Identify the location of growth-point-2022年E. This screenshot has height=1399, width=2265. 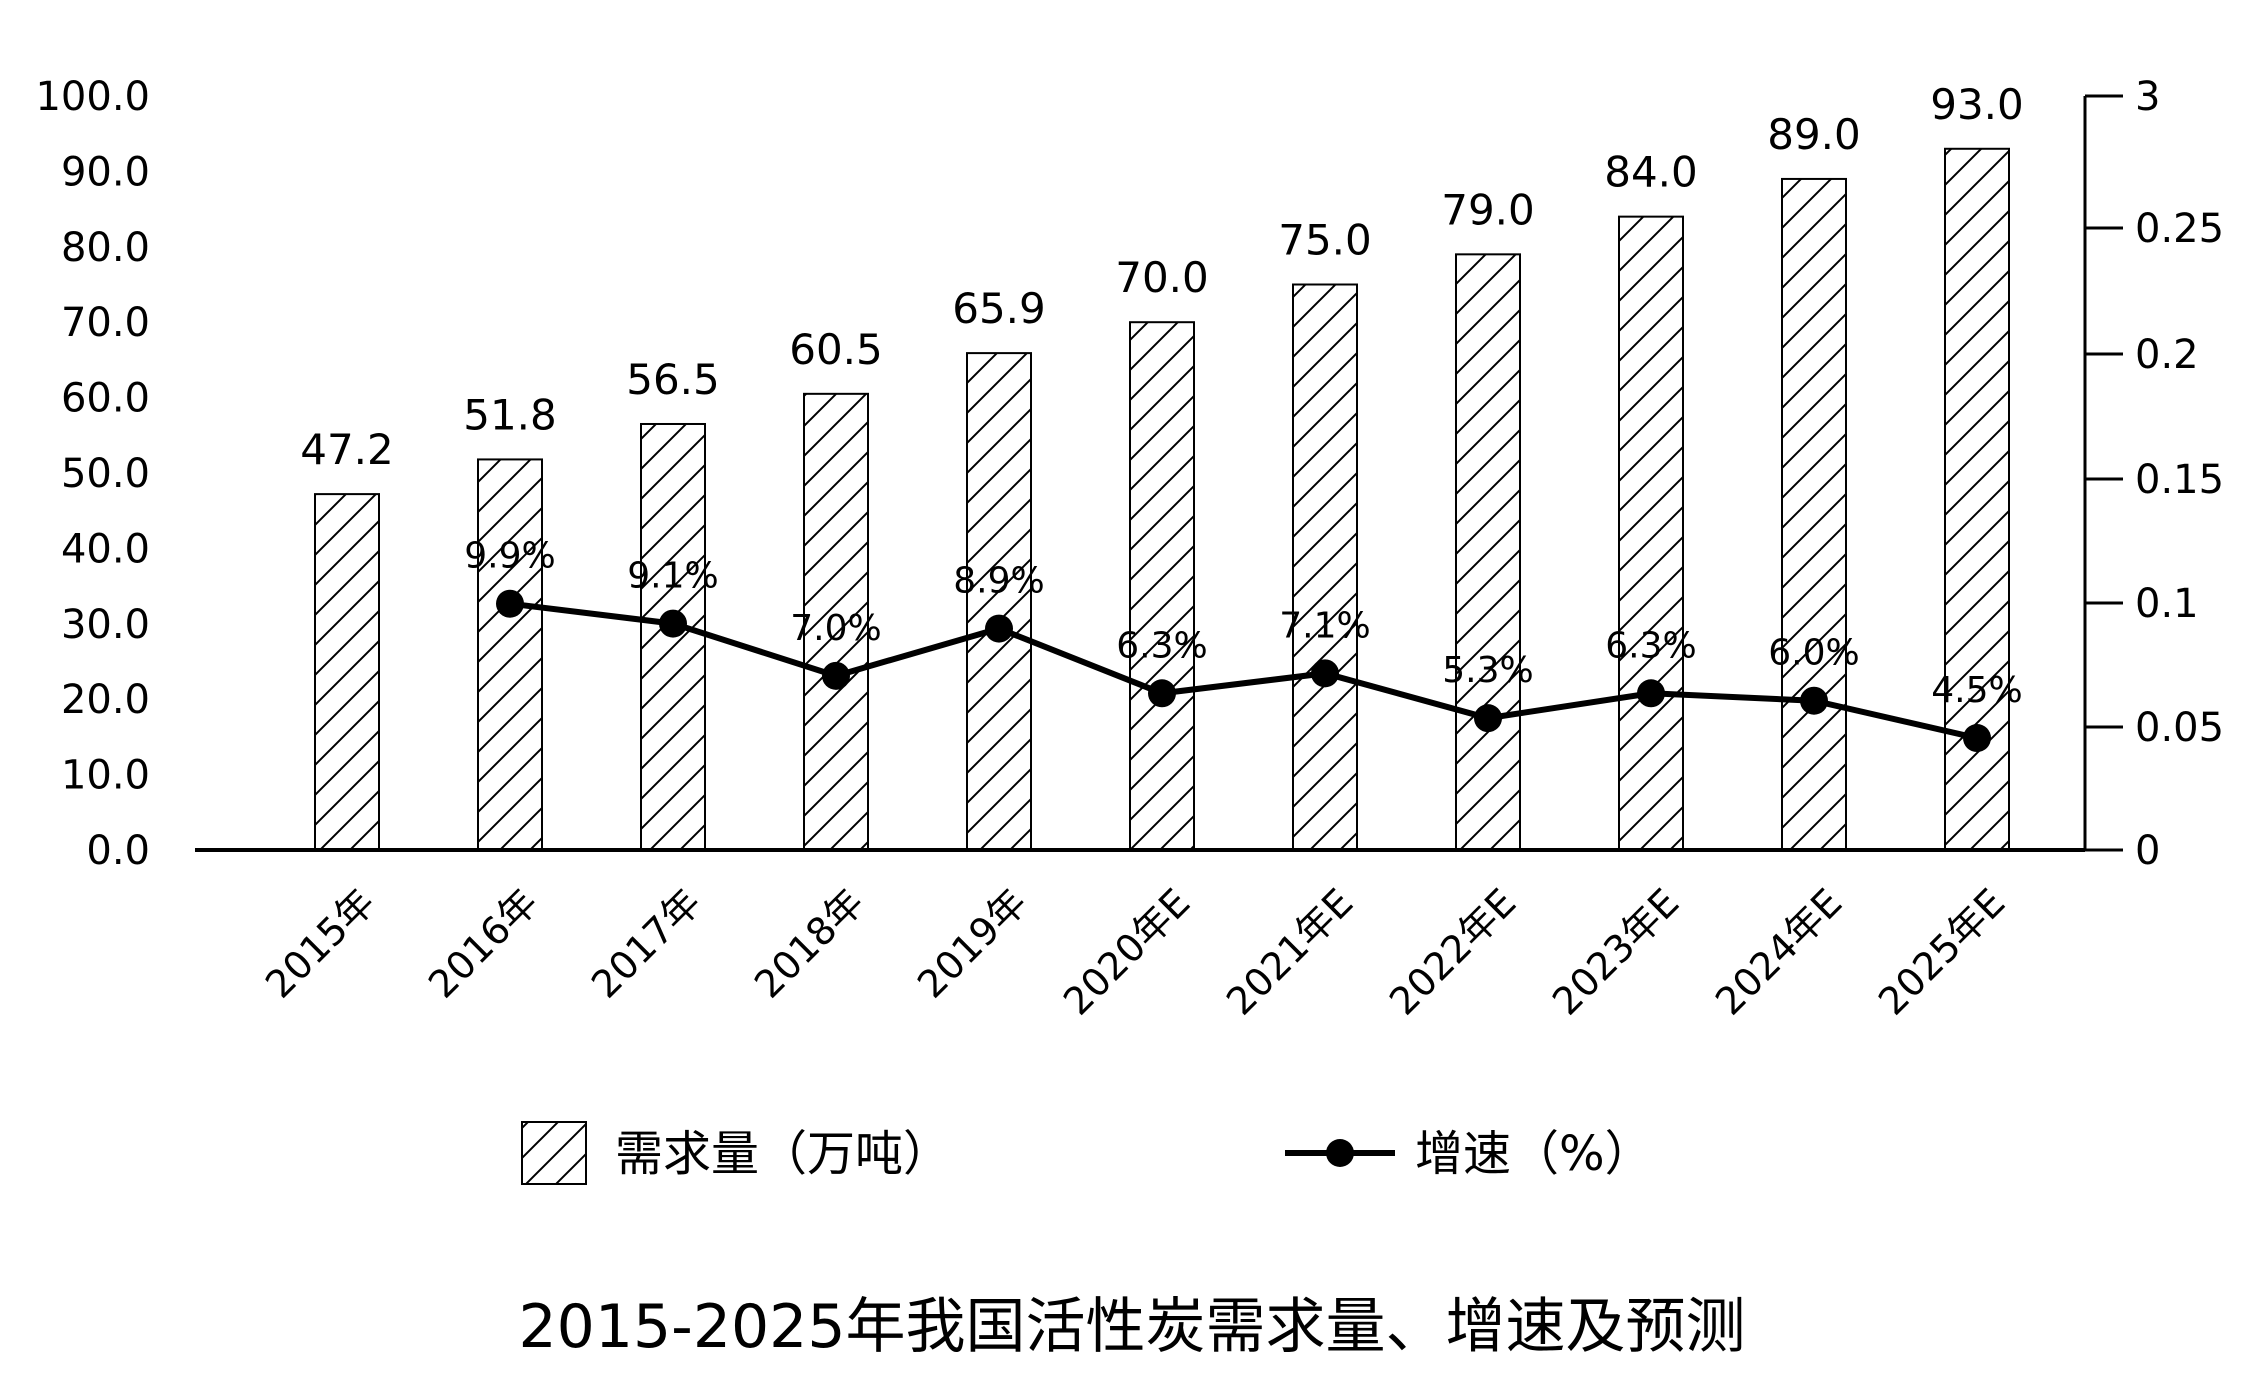
(1488, 718).